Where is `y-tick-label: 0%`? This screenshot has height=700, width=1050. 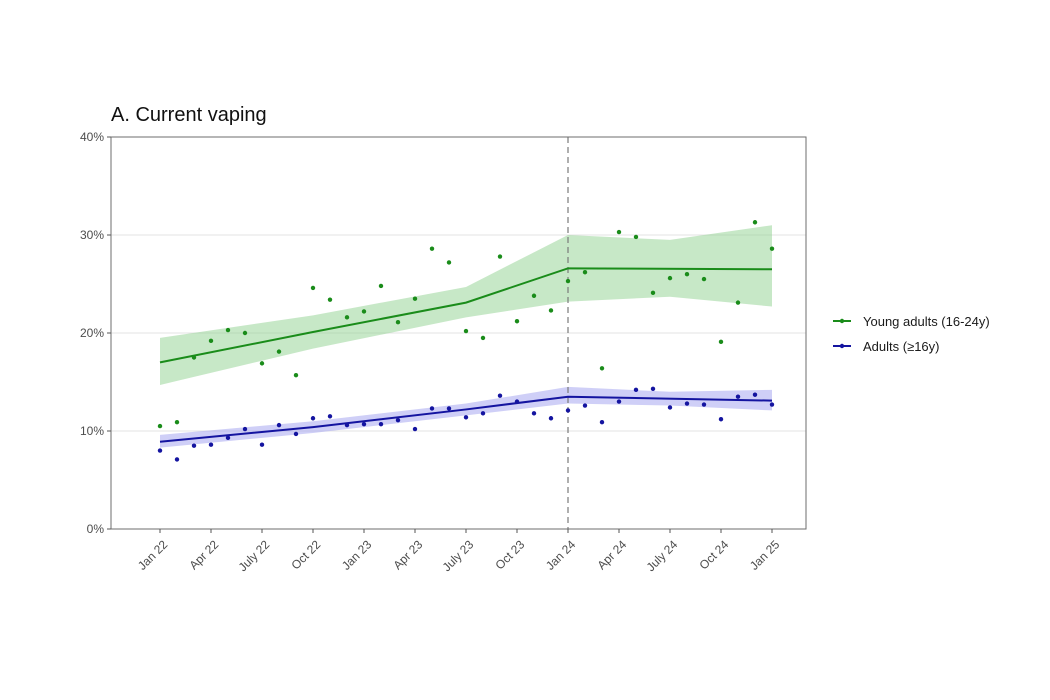 y-tick-label: 0% is located at coordinates (96, 529).